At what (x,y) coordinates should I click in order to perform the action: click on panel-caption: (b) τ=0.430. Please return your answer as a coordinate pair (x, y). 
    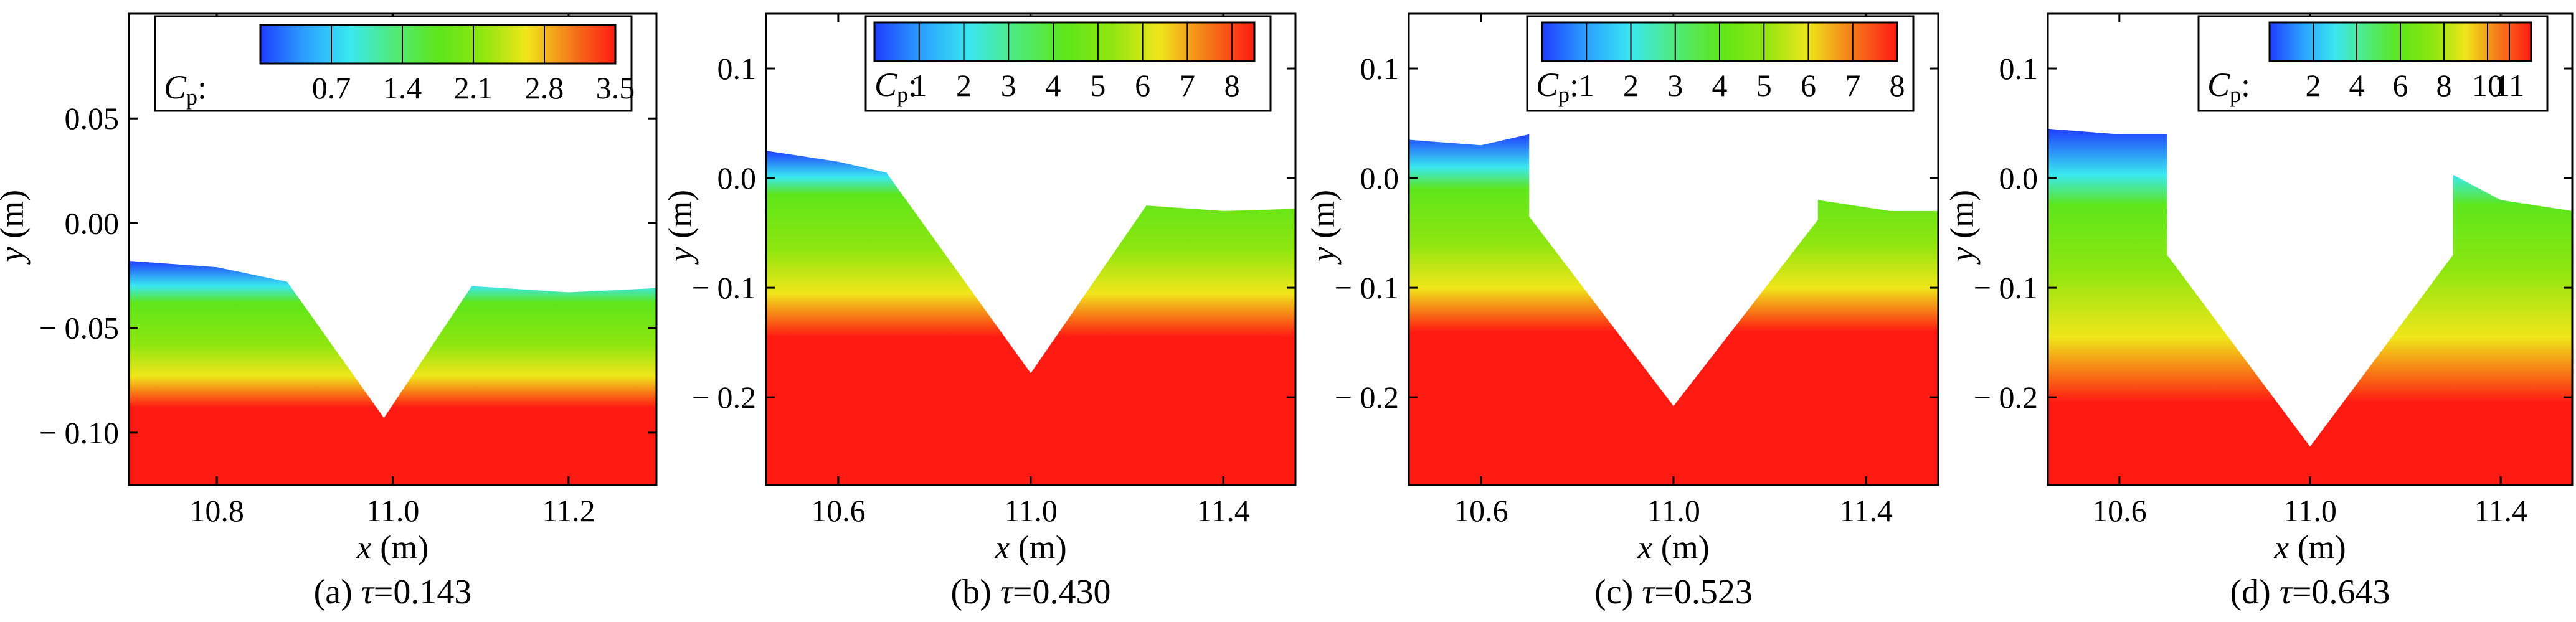
    Looking at the image, I should click on (1031, 592).